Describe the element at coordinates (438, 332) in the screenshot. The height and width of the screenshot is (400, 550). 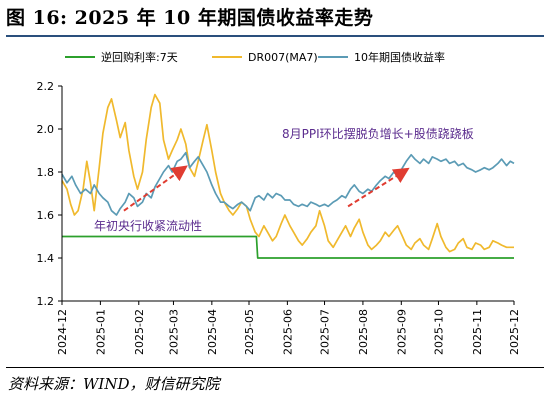
I see `x-tick-label: 2025-10` at that location.